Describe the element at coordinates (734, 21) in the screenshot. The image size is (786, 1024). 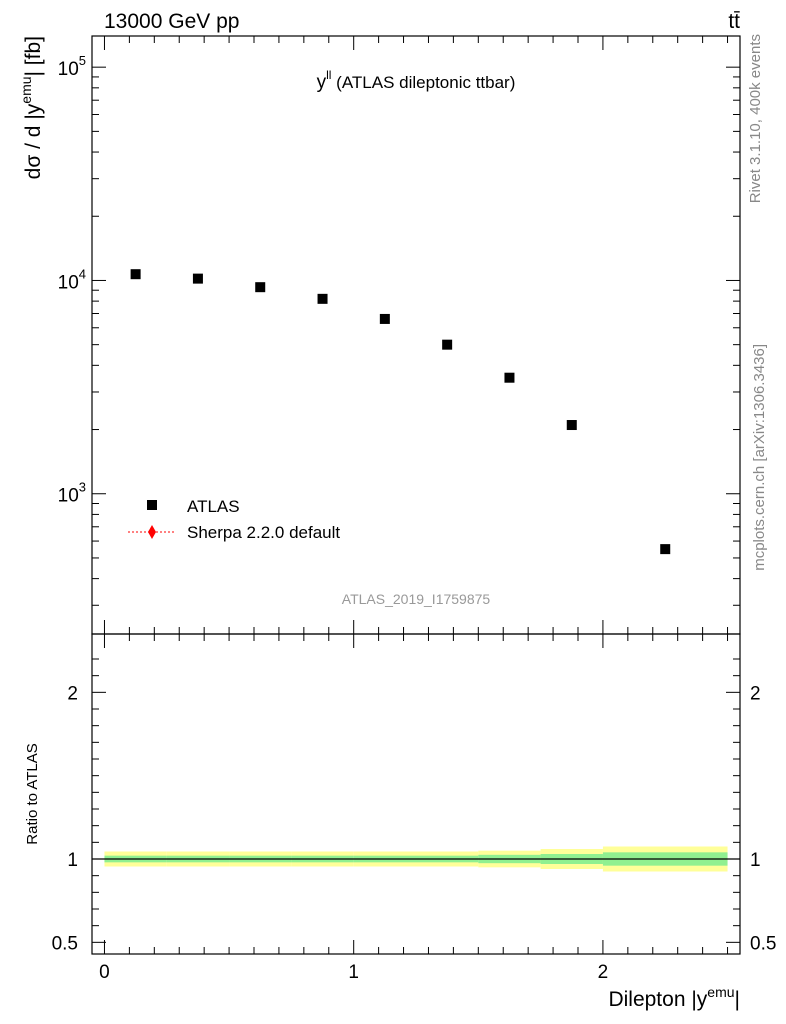
I see `process-label: tt̄` at that location.